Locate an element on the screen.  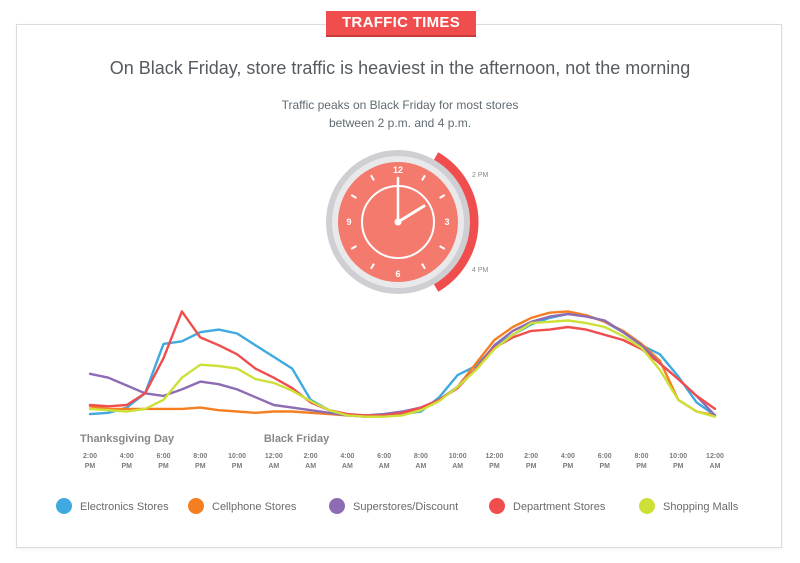
traffic-times-badge: TRAFFIC TIMES is located at coordinates (401, 23).